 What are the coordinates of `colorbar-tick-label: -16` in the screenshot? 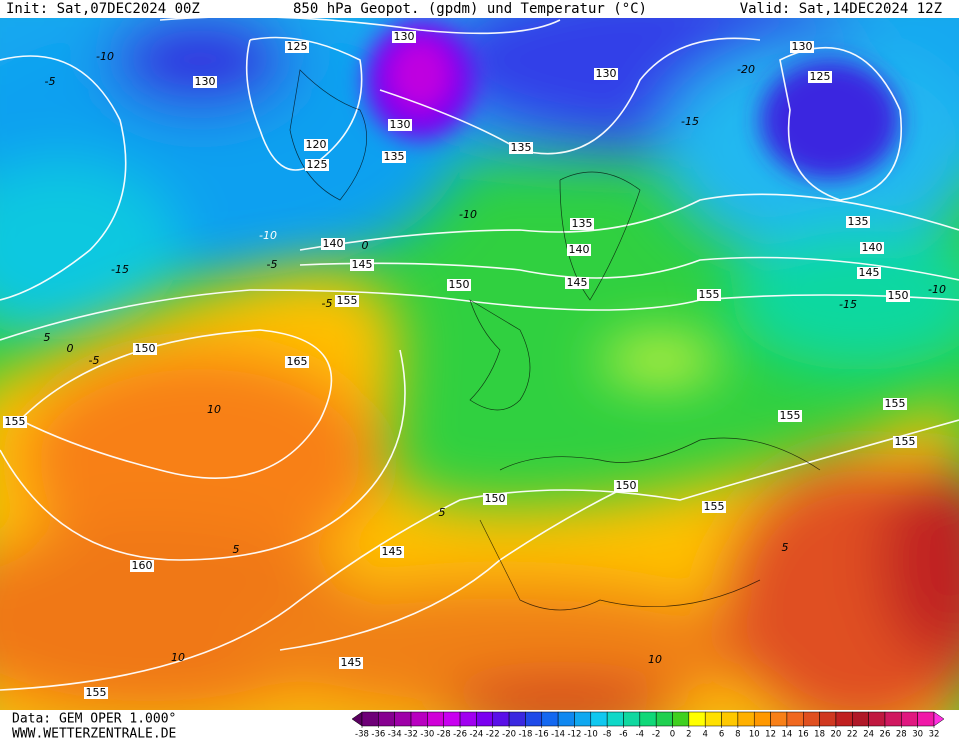 It's located at (542, 735).